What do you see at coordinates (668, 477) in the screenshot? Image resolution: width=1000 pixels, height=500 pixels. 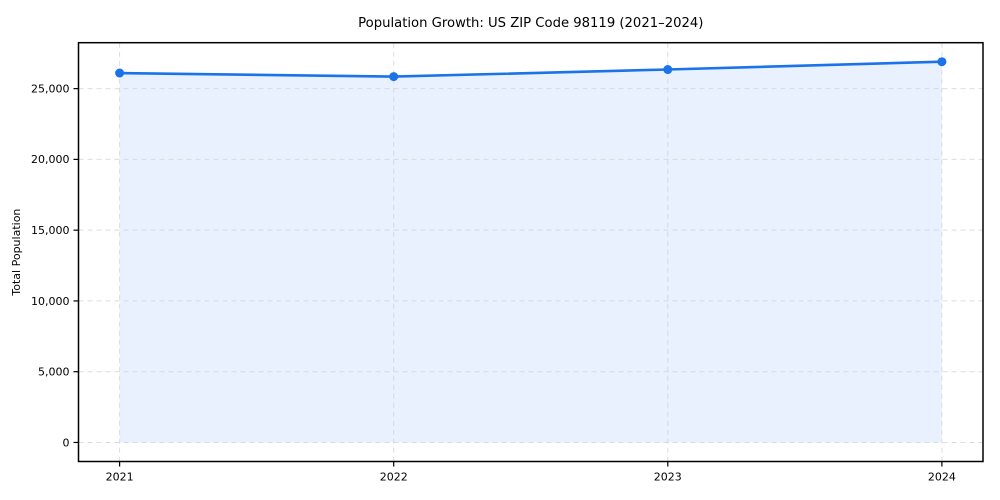 I see `x-tick-label: 2023` at bounding box center [668, 477].